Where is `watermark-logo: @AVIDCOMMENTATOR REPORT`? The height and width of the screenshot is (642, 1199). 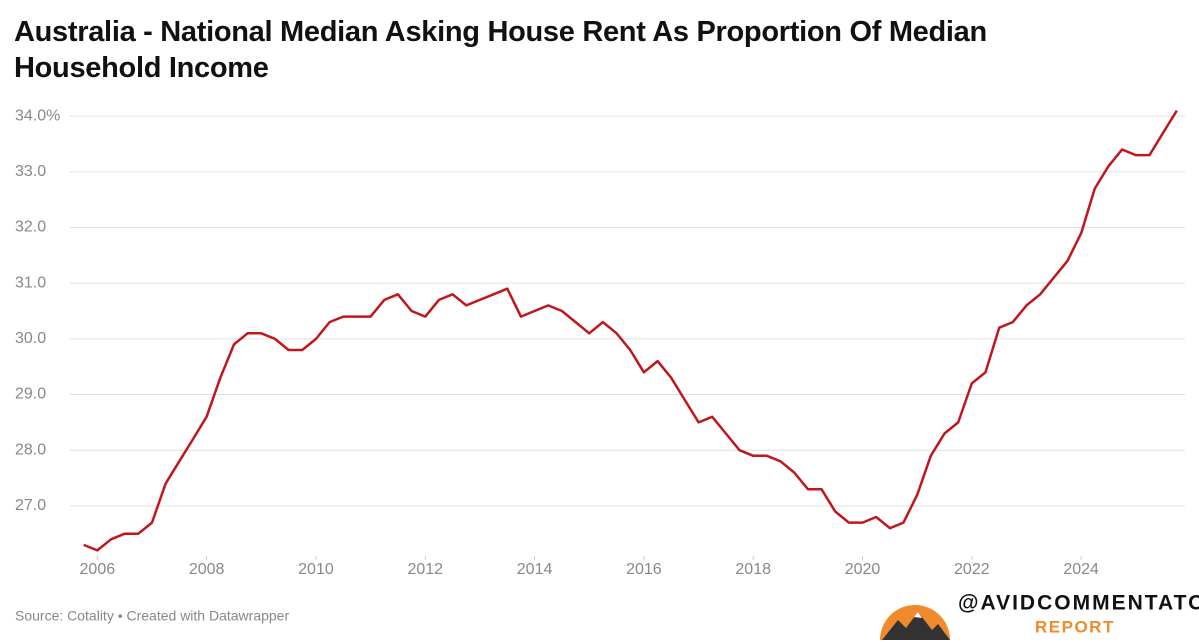 watermark-logo: @AVIDCOMMENTATOR REPORT is located at coordinates (1039, 616).